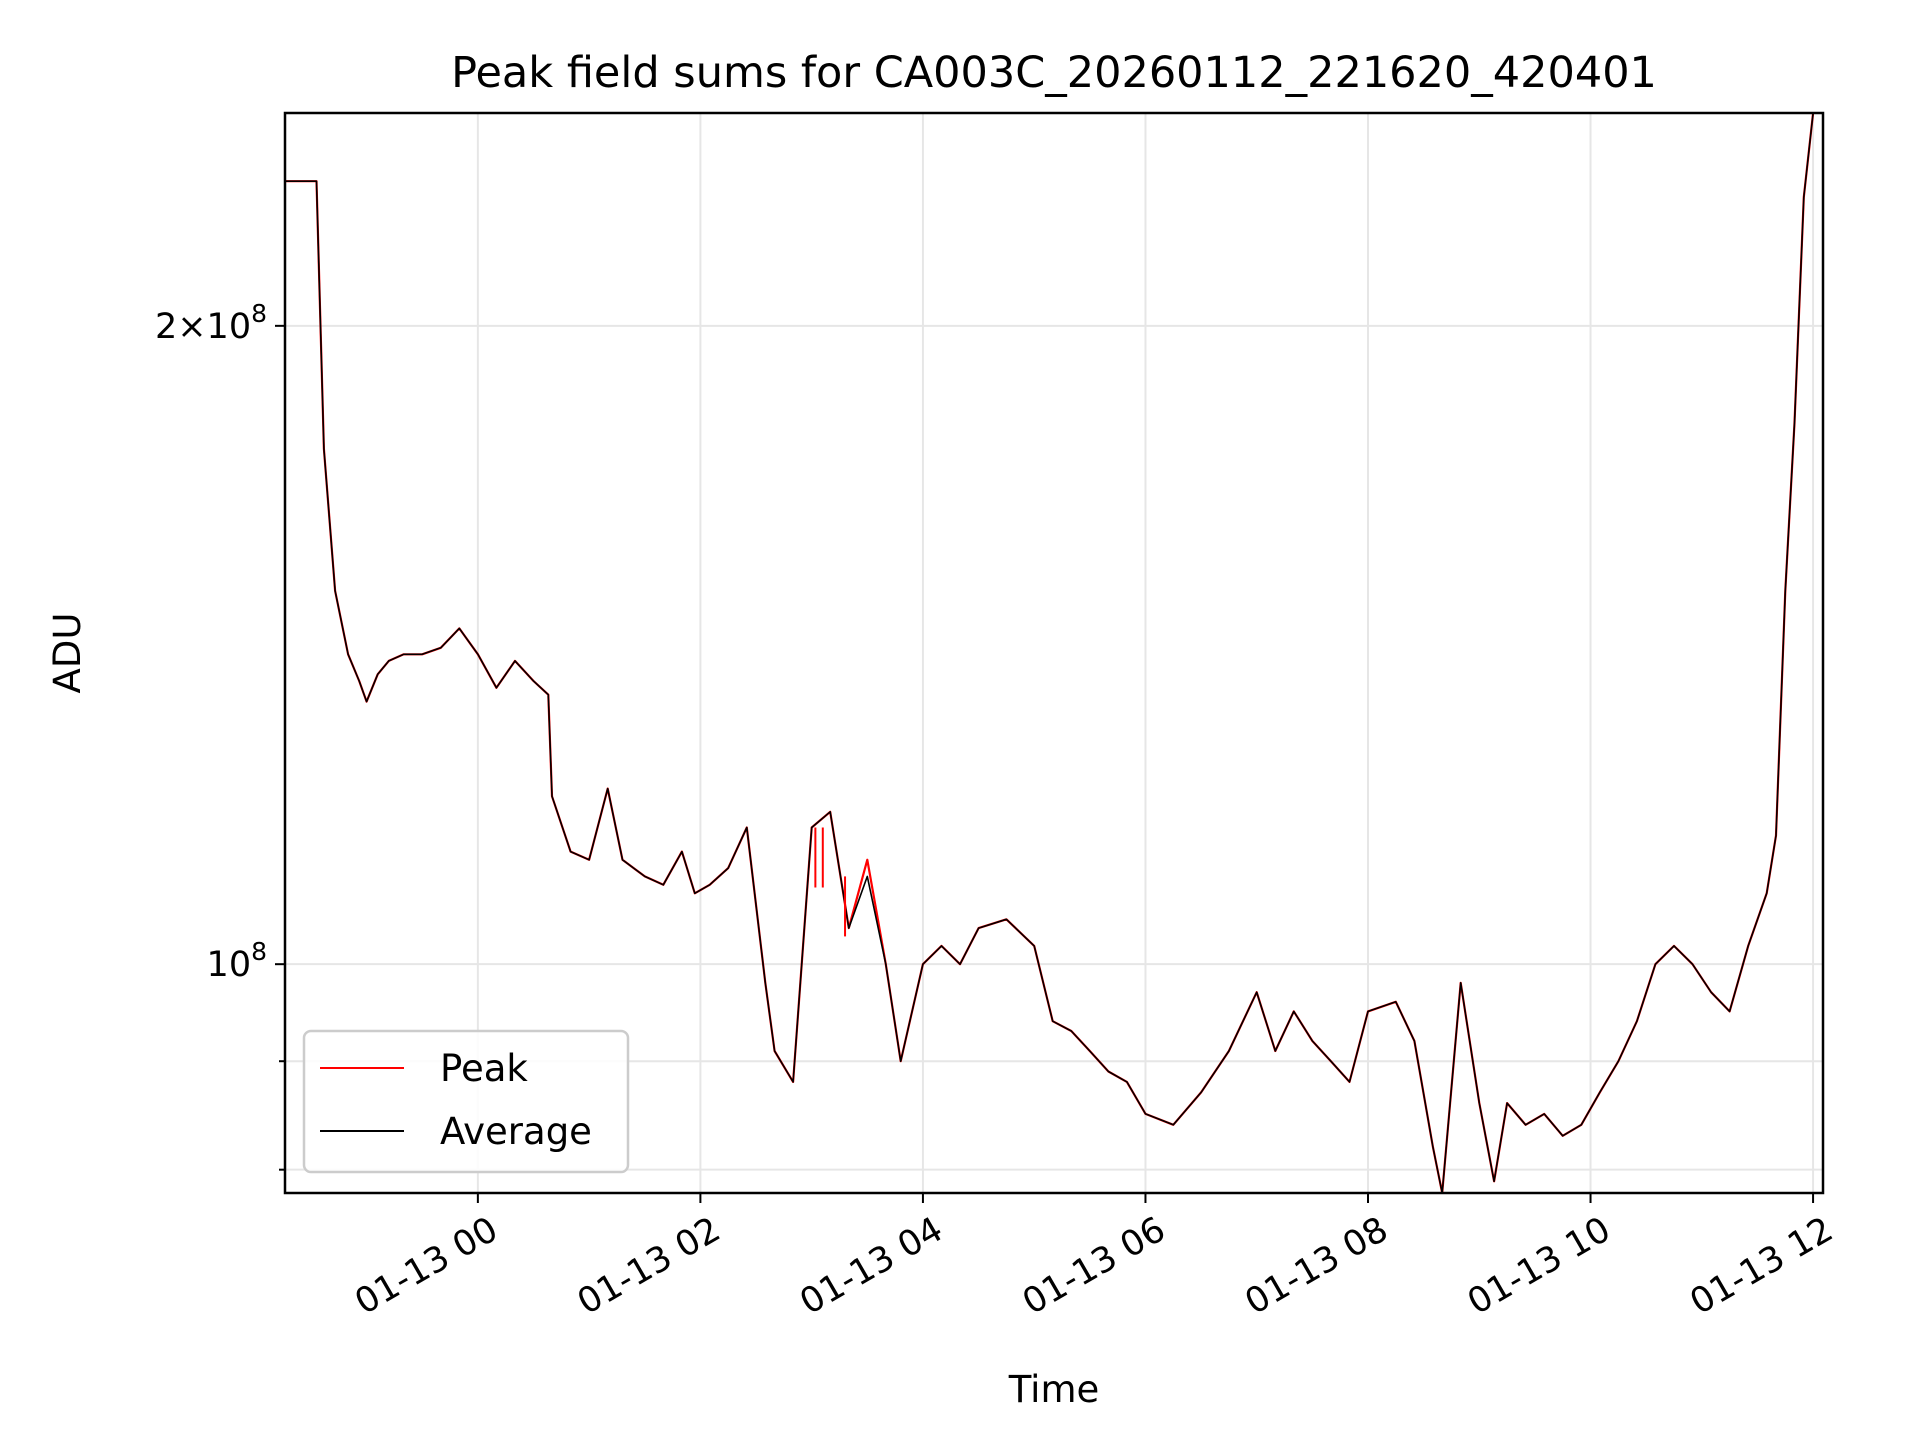 The image size is (1920, 1440). I want to click on x-tick-label: 01-13 12, so click(1762, 1266).